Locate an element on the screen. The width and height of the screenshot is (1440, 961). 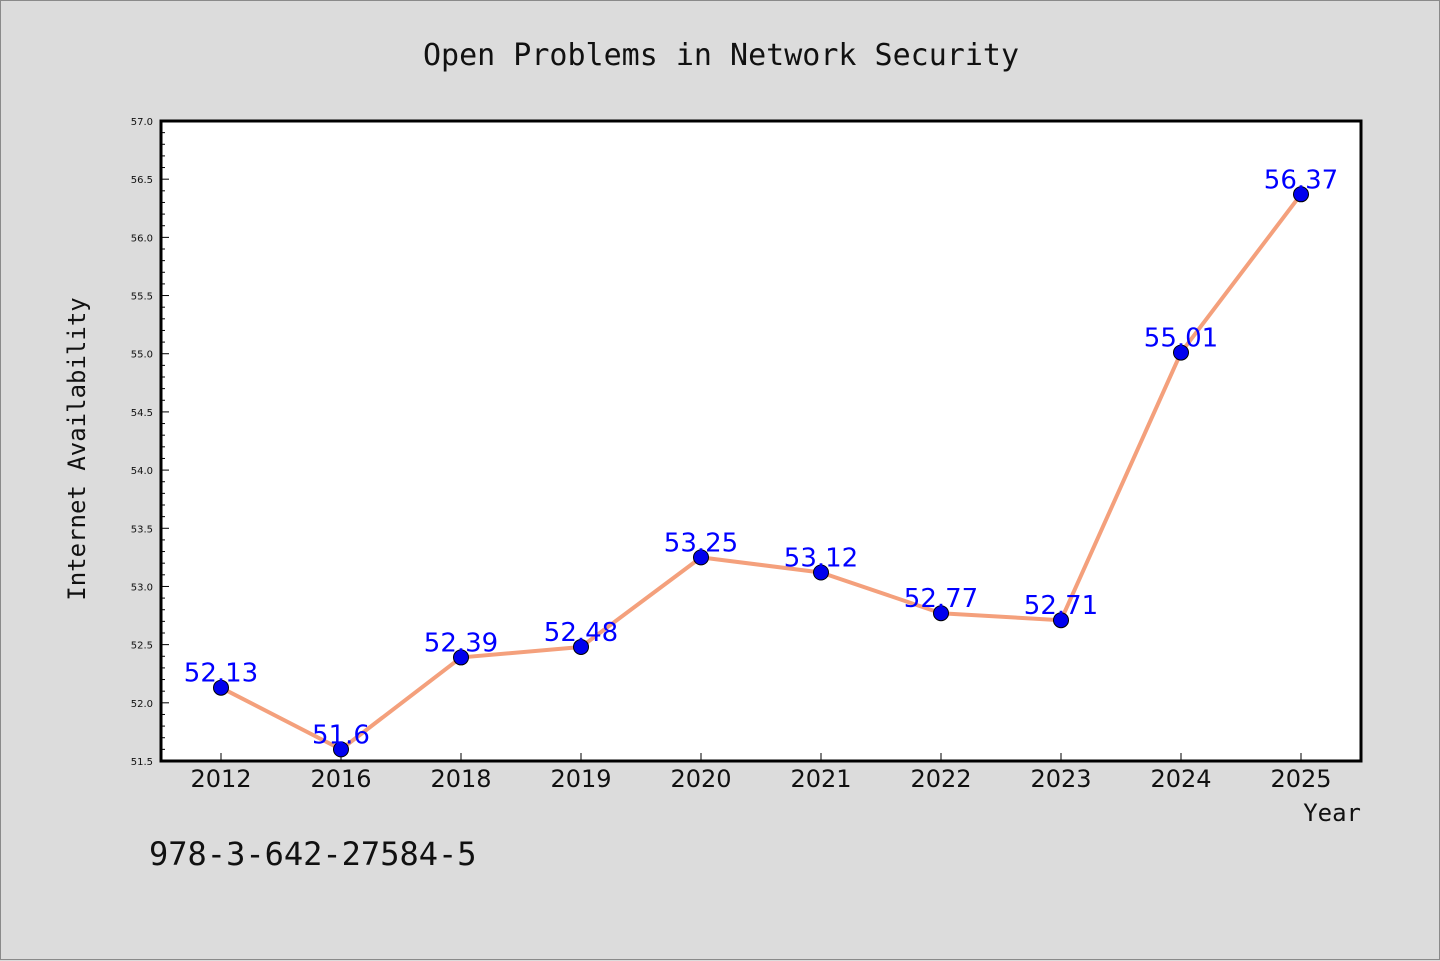
x-tick-label: 2025 is located at coordinates (1300, 779).